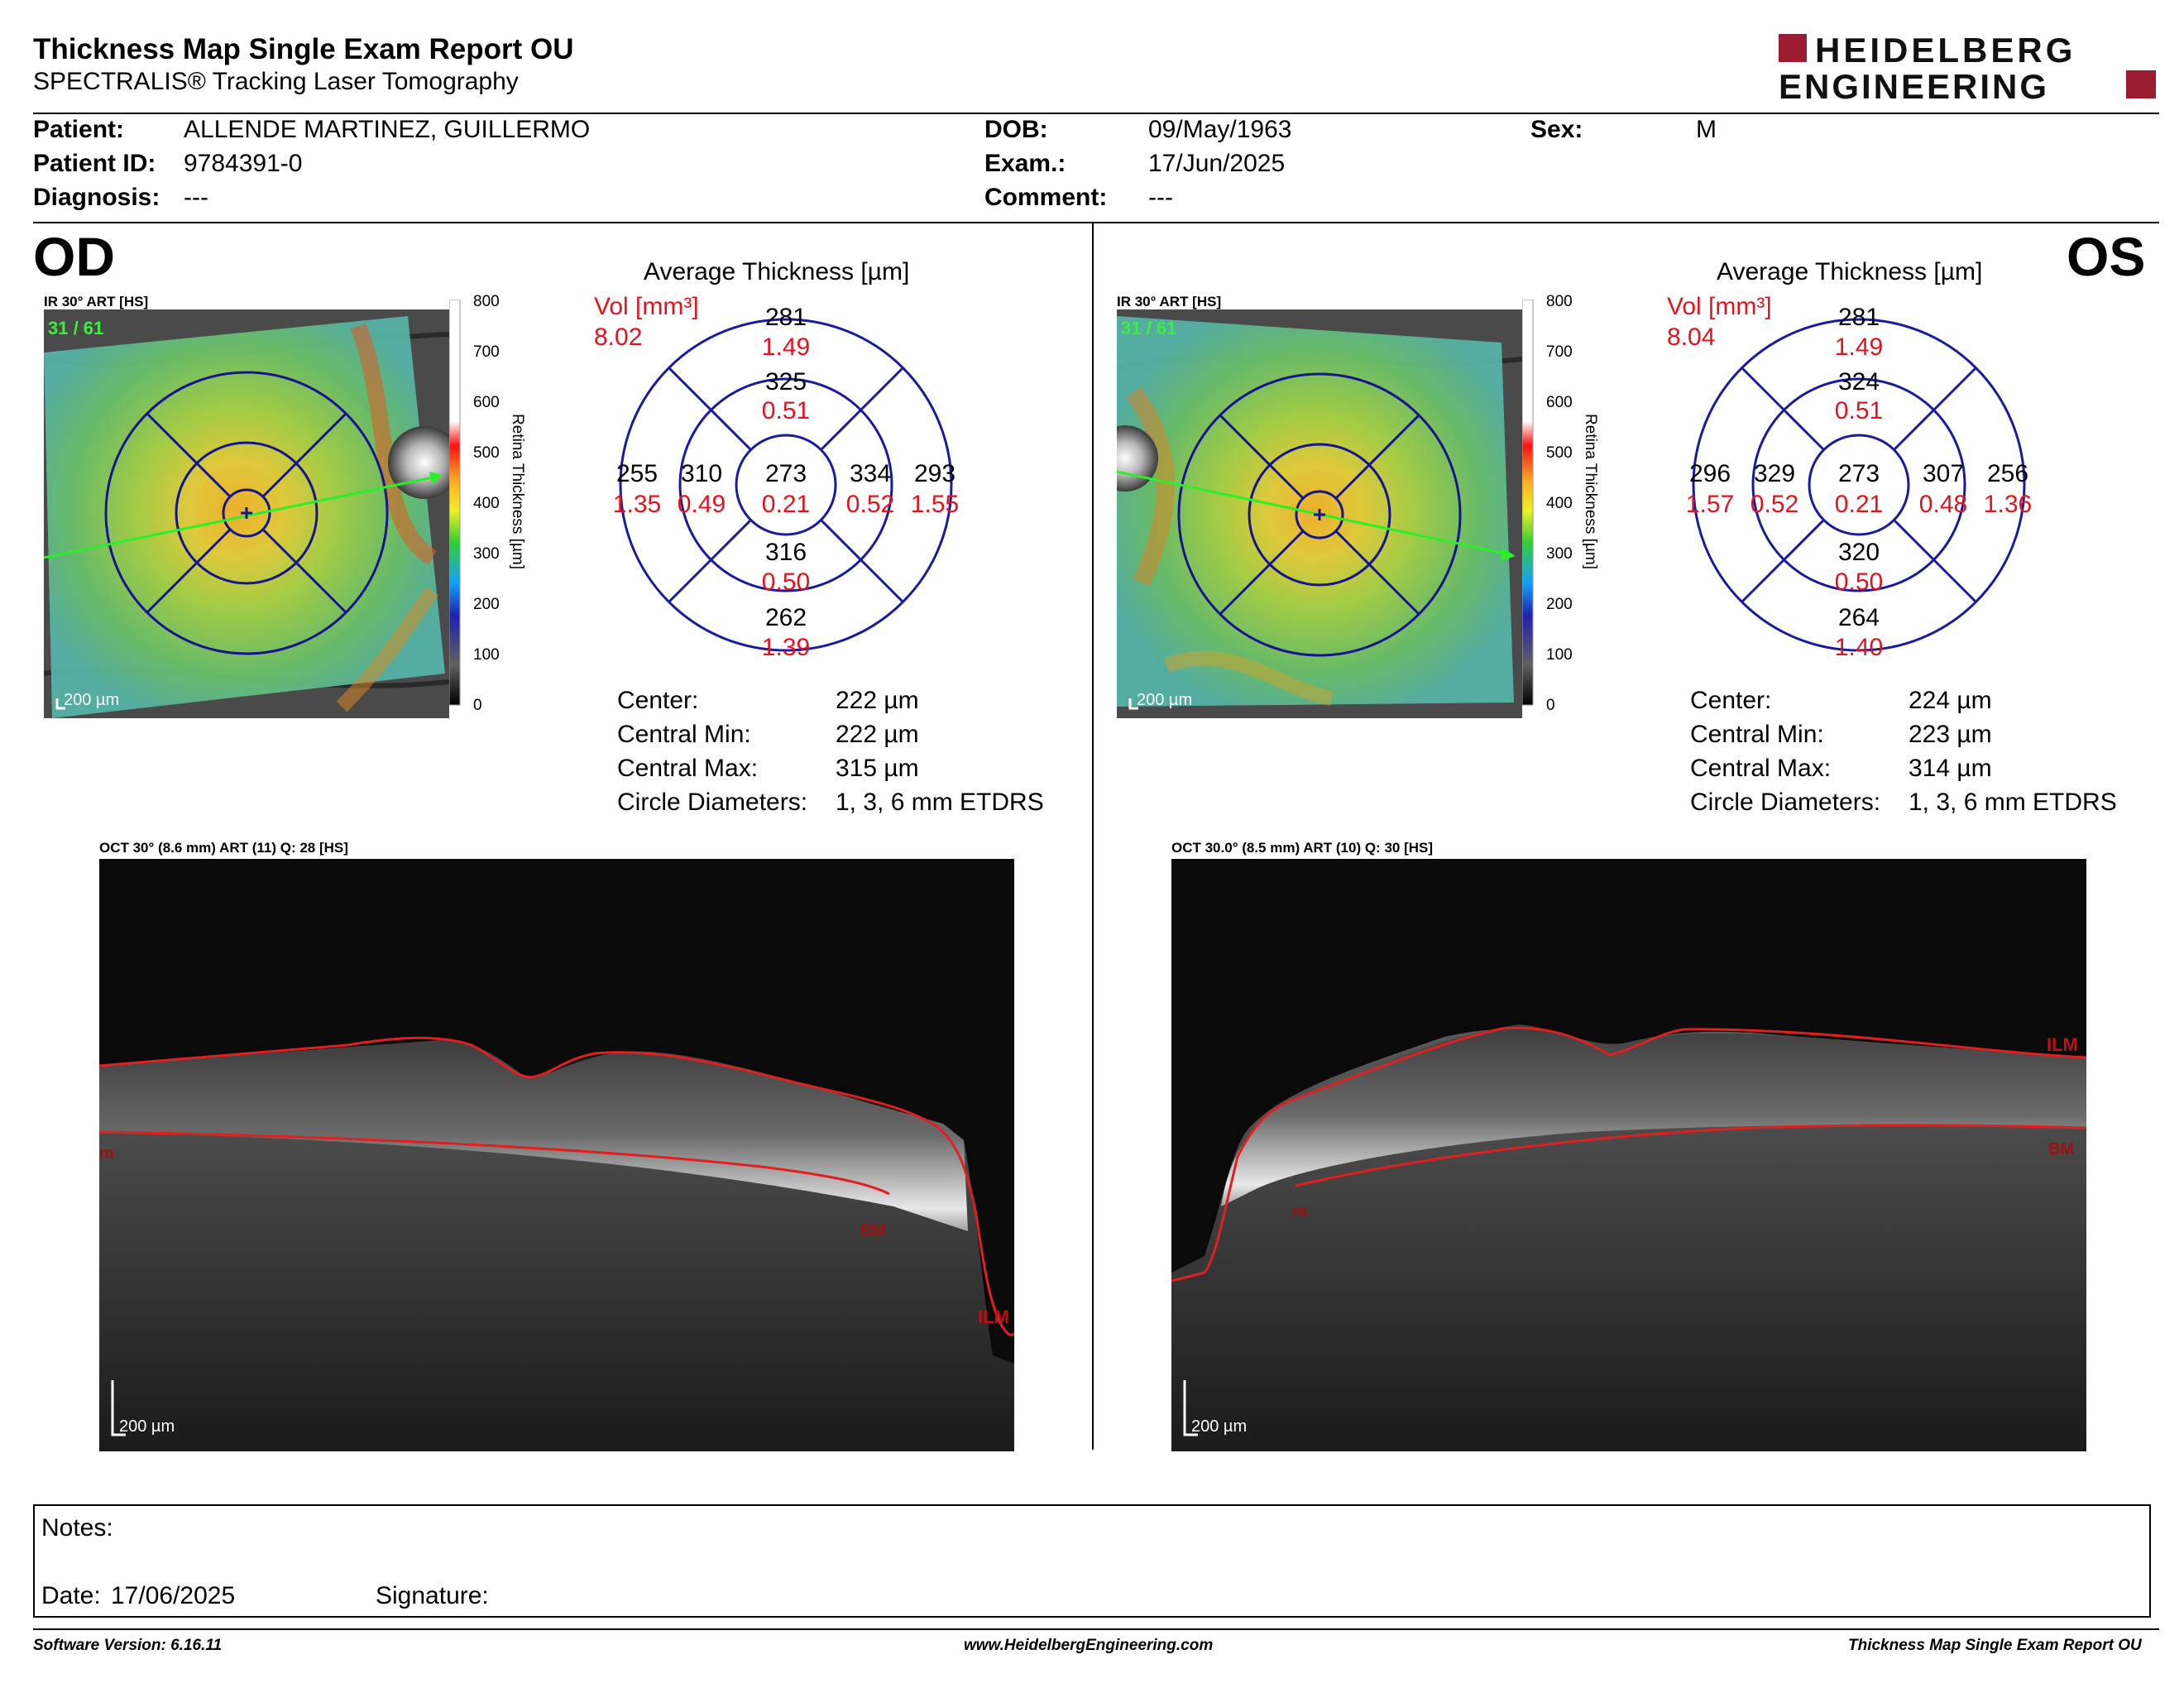  What do you see at coordinates (2106, 256) in the screenshot?
I see `os-eye-label: OS` at bounding box center [2106, 256].